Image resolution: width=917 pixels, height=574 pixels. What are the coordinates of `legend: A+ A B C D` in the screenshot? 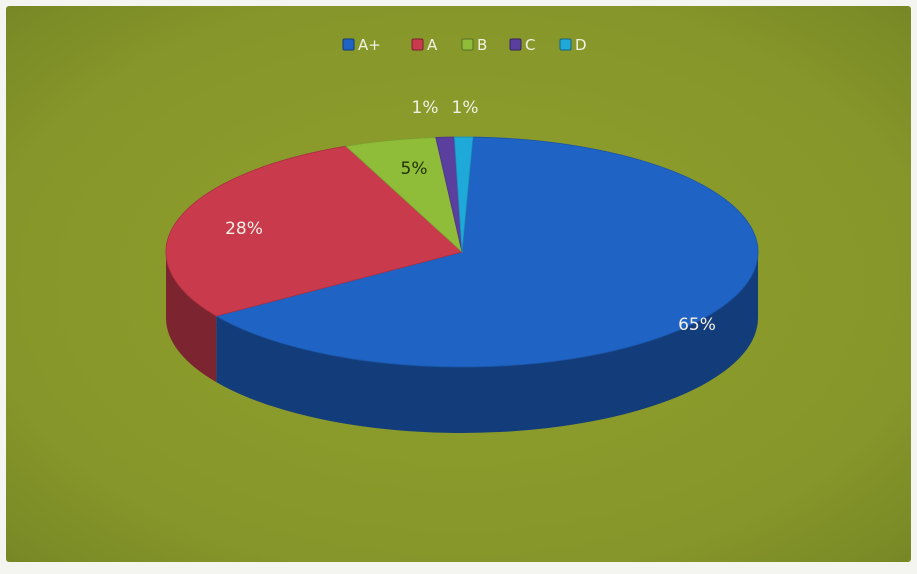 It's located at (464, 45).